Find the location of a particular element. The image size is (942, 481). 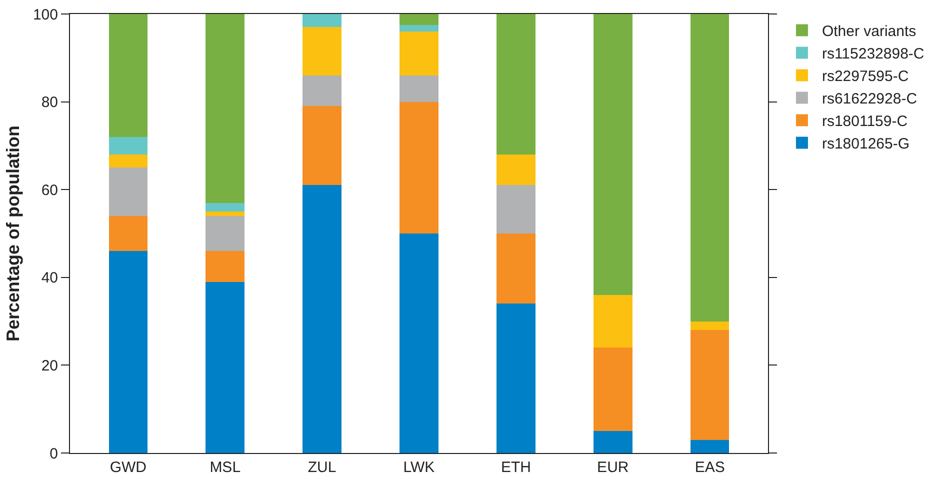

legend-label: Other variants is located at coordinates (869, 31).